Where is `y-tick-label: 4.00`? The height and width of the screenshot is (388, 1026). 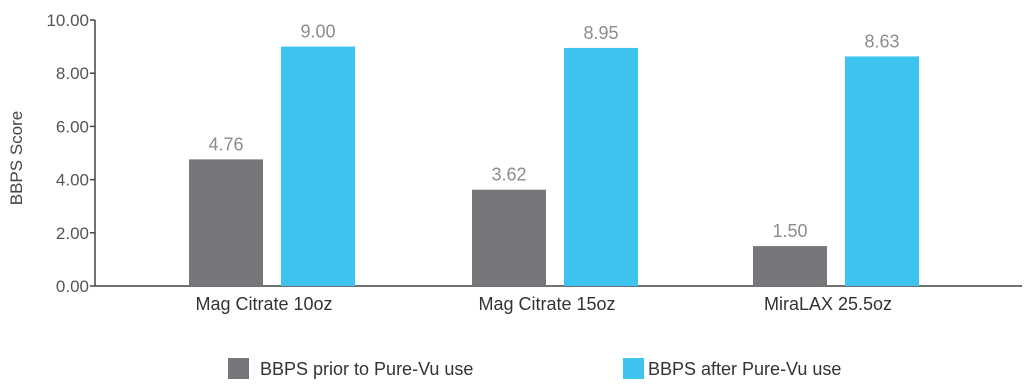
y-tick-label: 4.00 is located at coordinates (72, 180).